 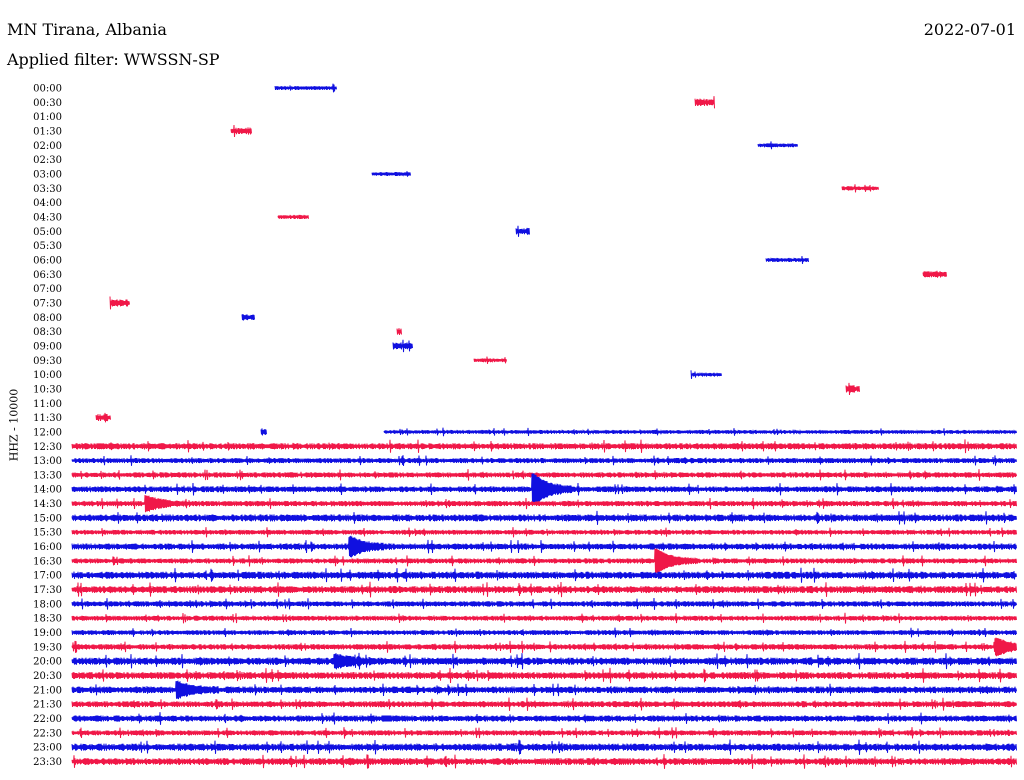 I want to click on time-tick-1500: 15:00, so click(x=47, y=518).